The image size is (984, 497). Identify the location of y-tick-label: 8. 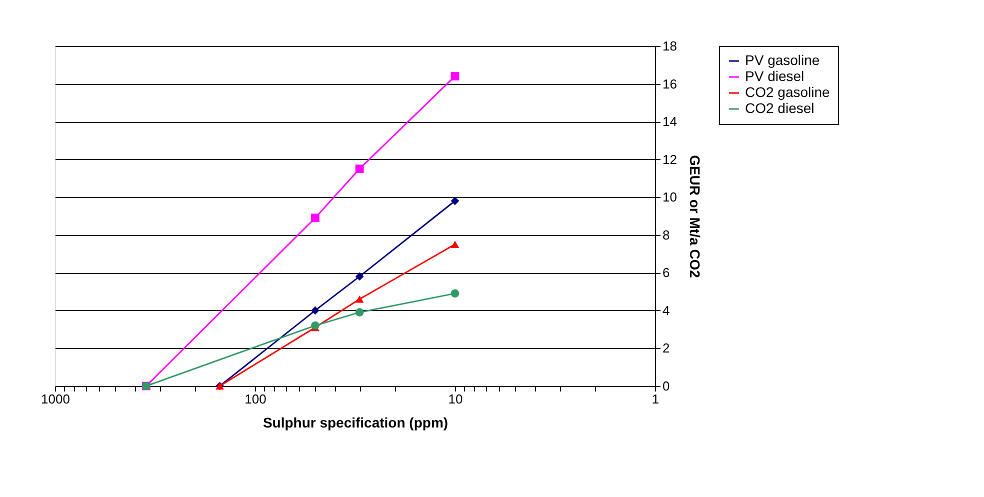
(666, 234).